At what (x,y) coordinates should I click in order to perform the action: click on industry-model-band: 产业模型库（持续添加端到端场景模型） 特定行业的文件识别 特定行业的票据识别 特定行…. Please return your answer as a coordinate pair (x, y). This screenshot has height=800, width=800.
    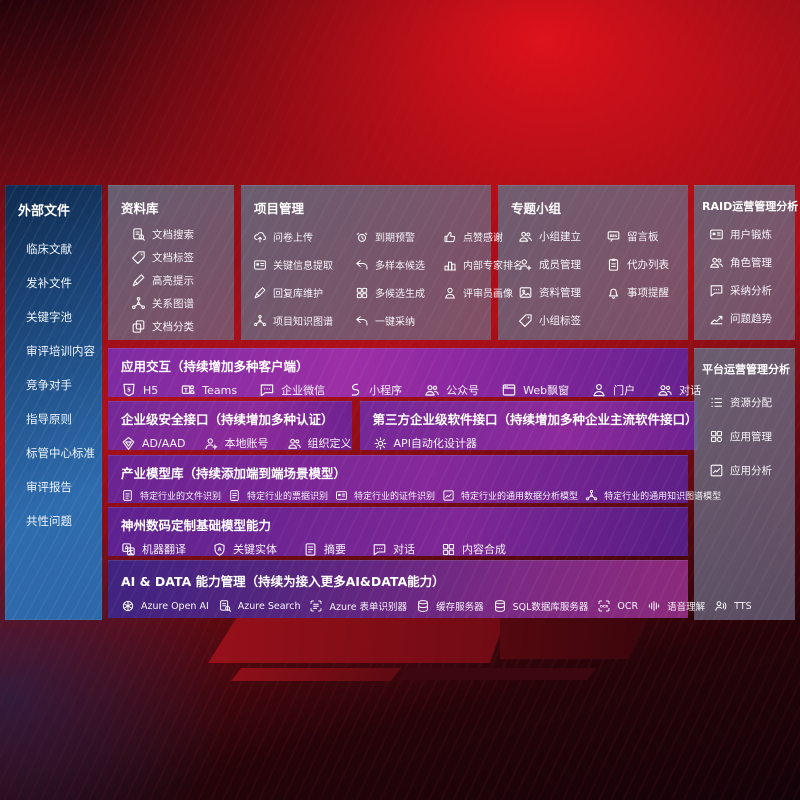
    Looking at the image, I should click on (414, 479).